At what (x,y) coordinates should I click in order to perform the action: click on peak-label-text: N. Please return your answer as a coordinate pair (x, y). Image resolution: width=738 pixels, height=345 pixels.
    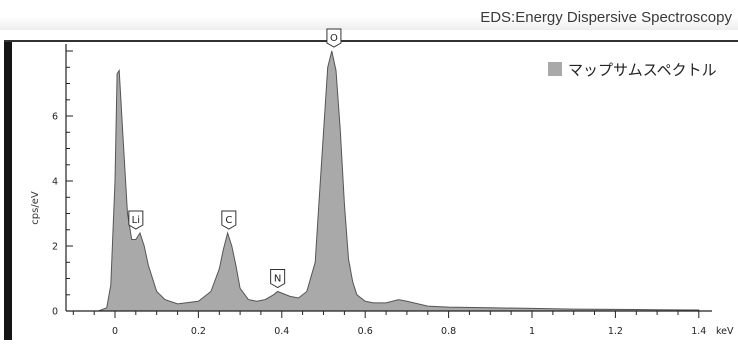
    Looking at the image, I should click on (277, 279).